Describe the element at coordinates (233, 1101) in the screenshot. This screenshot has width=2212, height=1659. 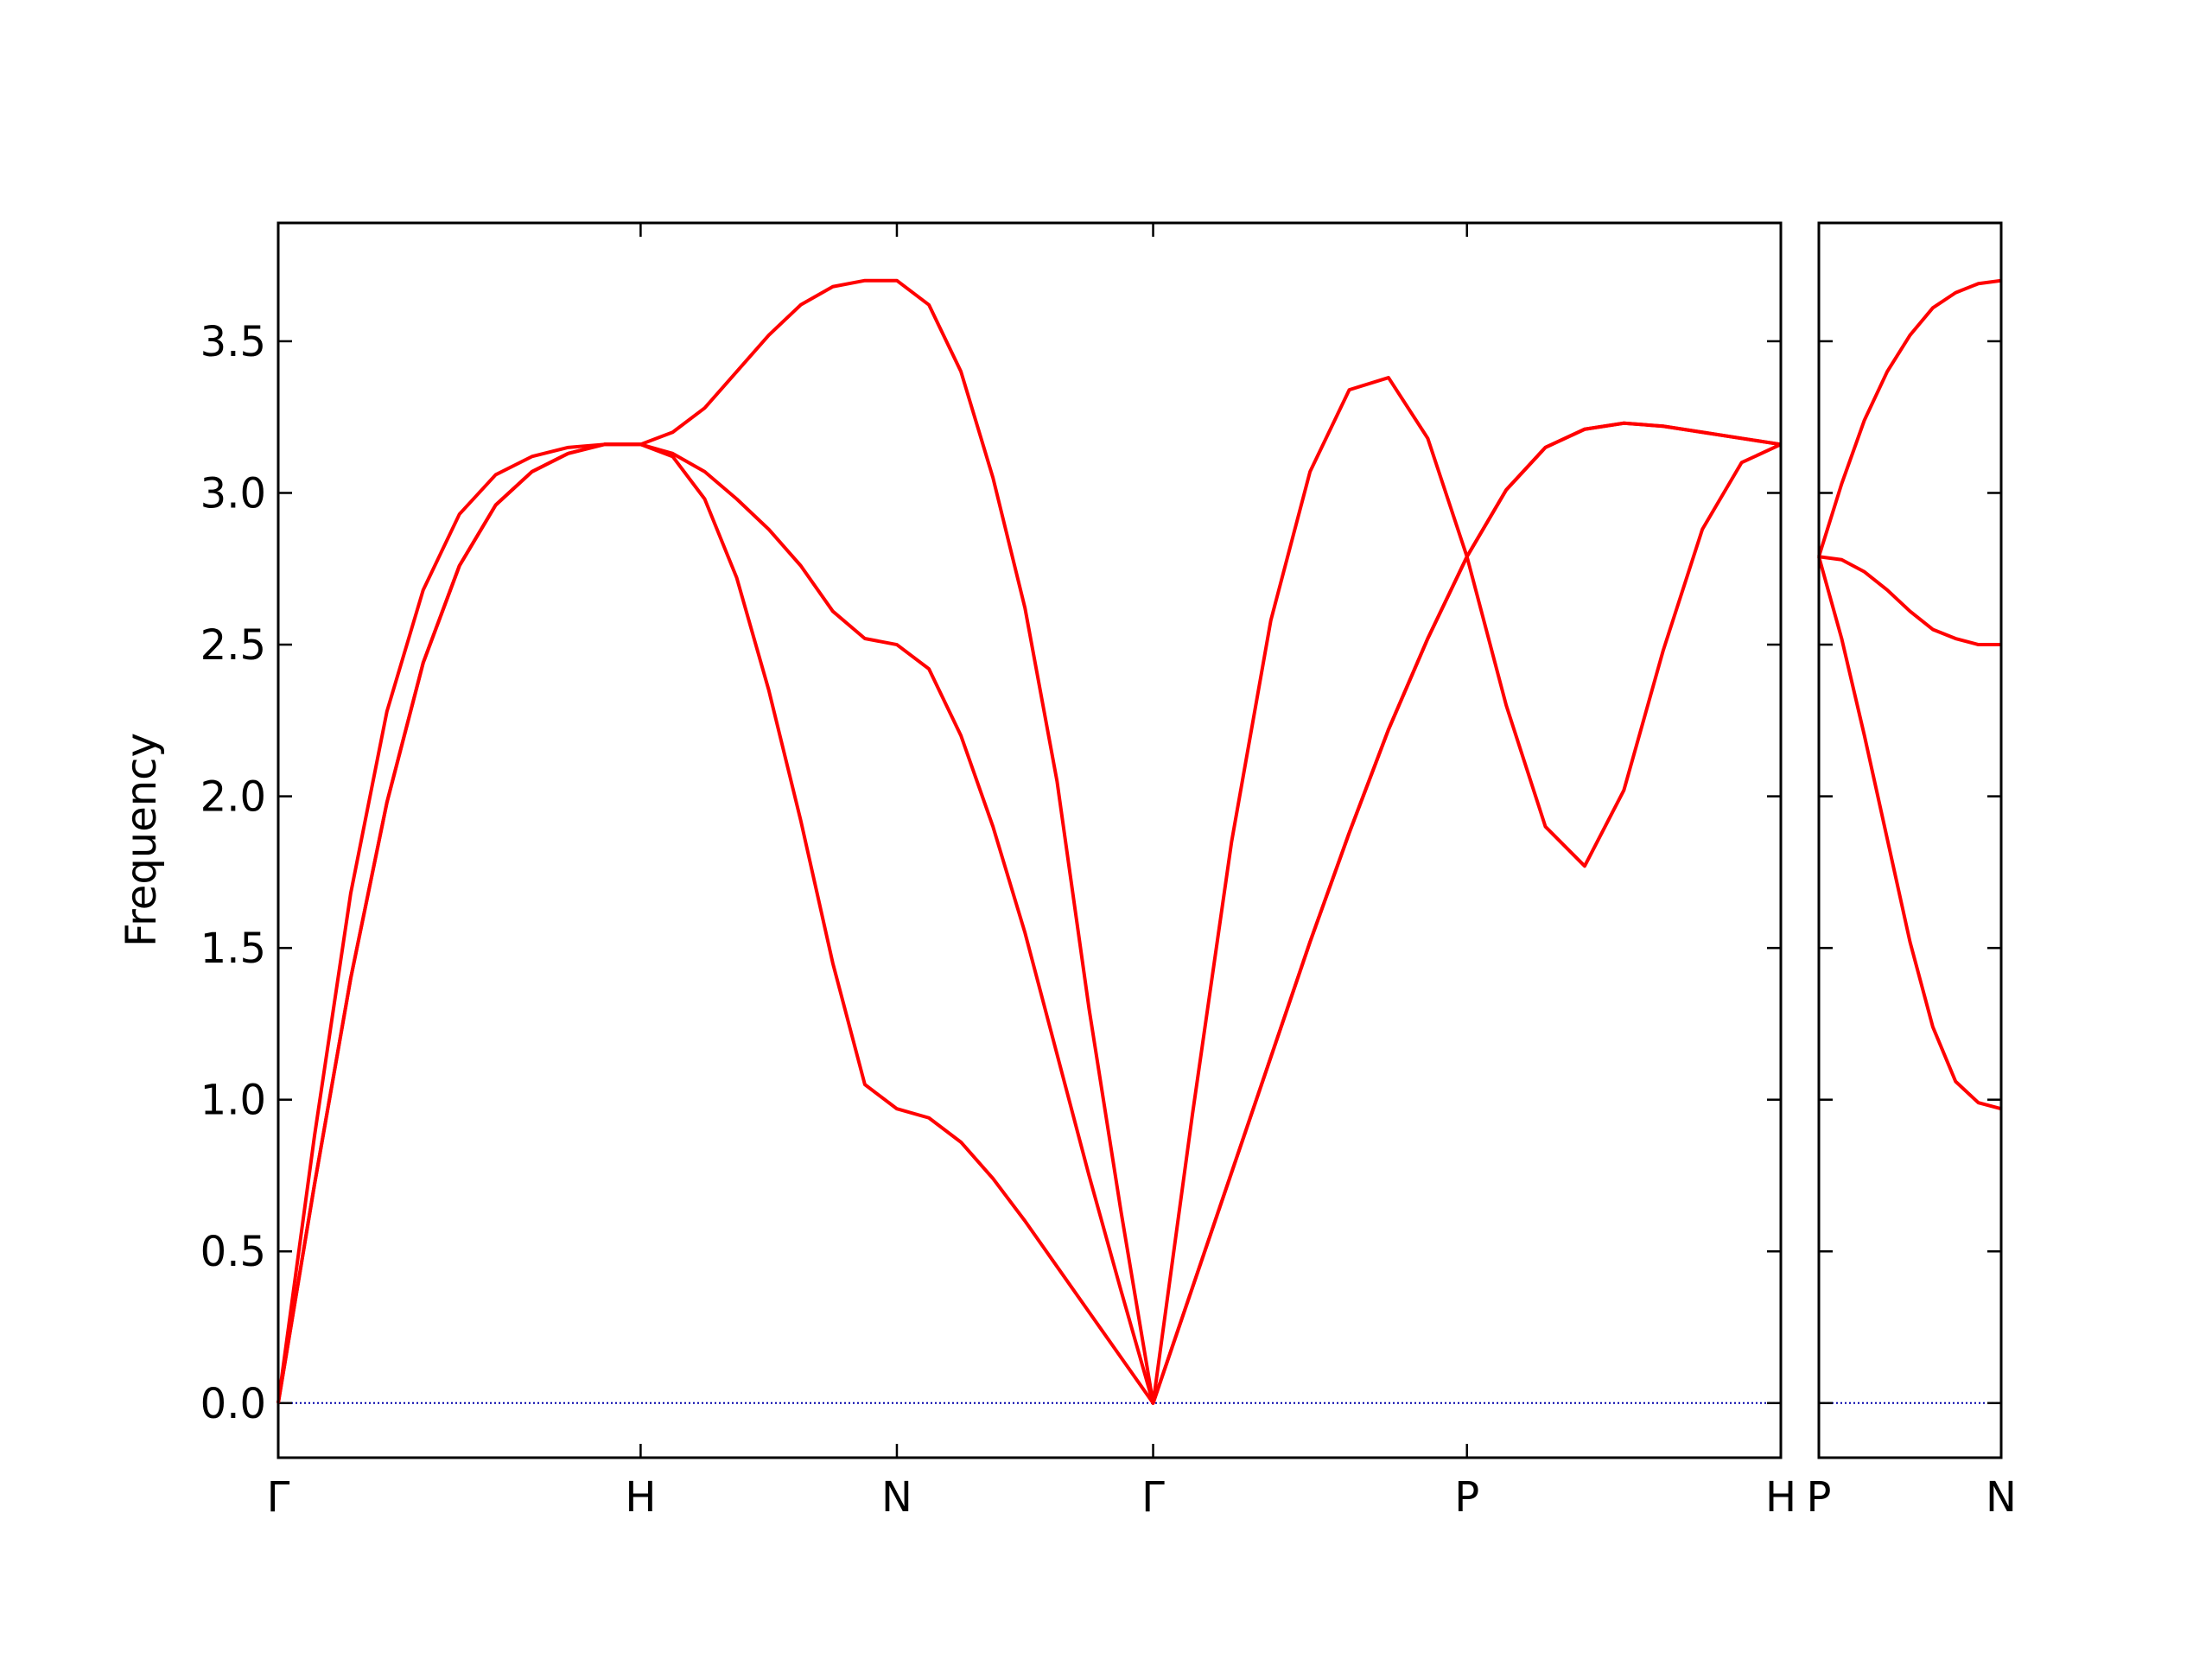
I see `y-tick-label: 1.0` at that location.